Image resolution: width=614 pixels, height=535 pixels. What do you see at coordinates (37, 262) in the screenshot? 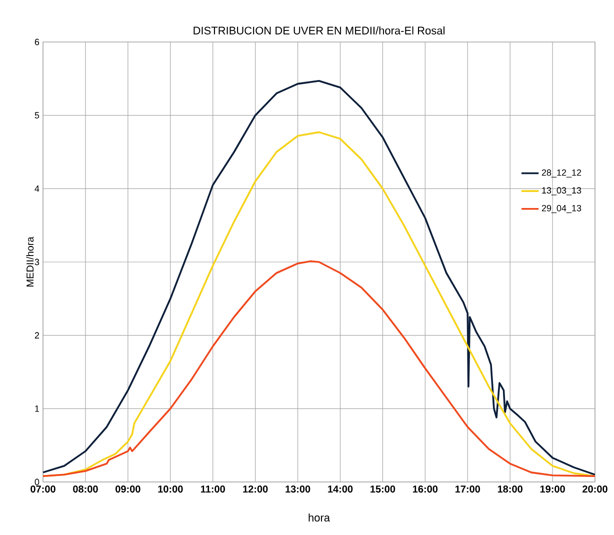
I see `y-tick-label: 3` at bounding box center [37, 262].